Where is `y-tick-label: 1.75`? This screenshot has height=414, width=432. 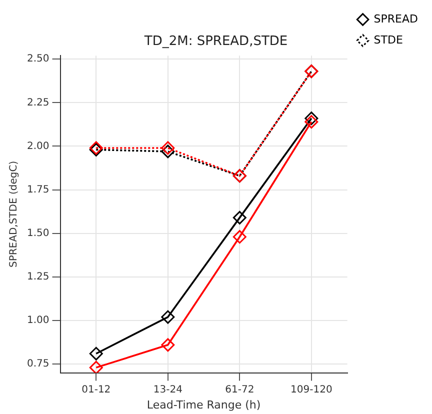
y-tick-label: 1.75 is located at coordinates (38, 190).